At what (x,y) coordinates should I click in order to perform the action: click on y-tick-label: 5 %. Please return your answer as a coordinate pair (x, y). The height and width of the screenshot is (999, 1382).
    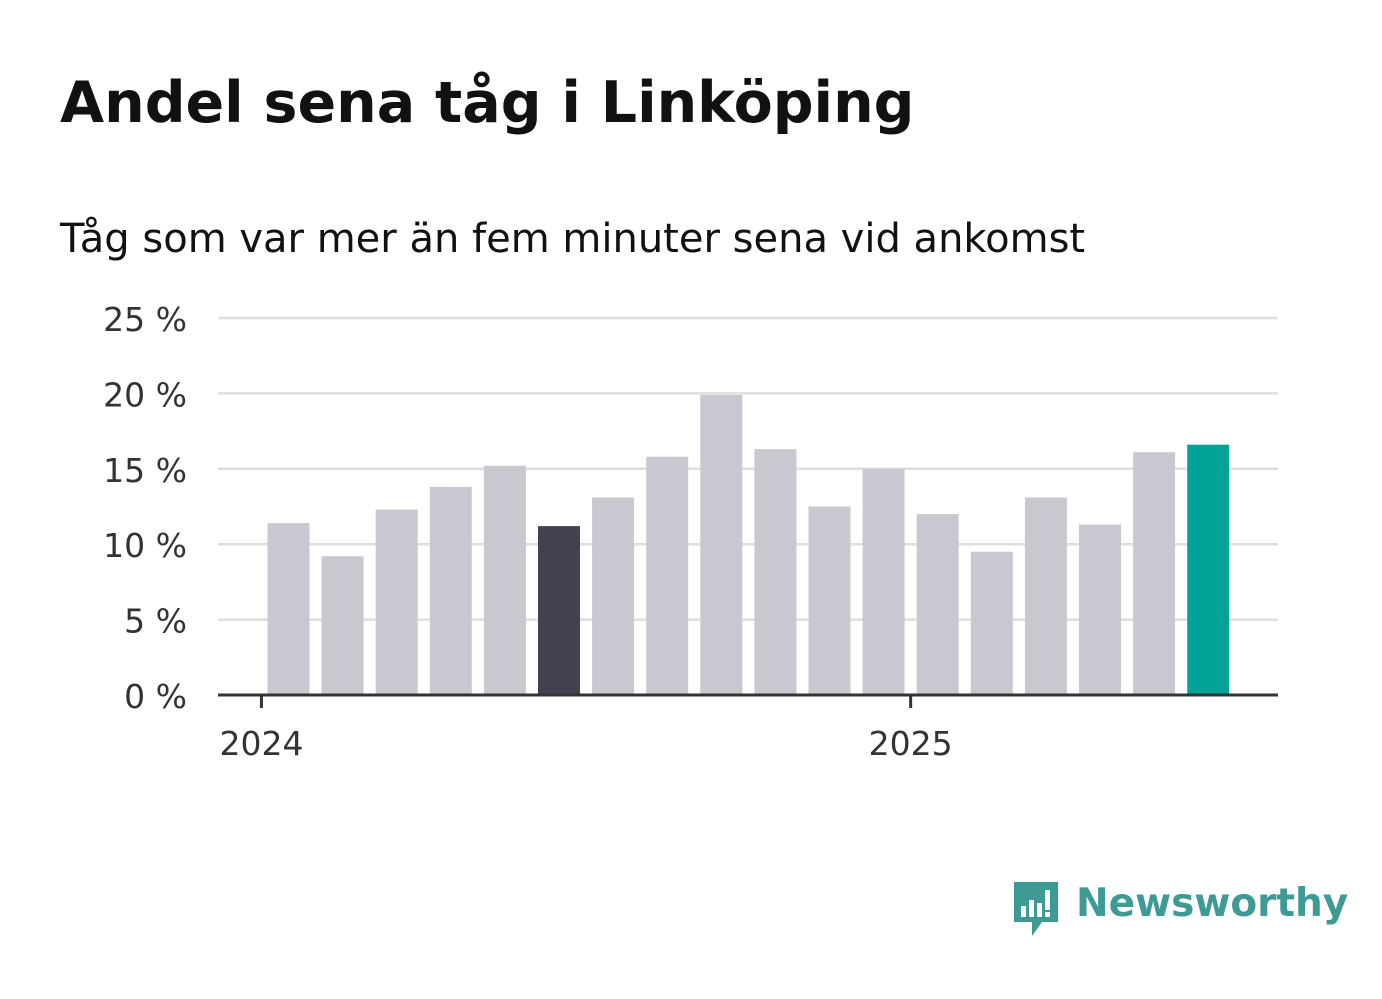
    Looking at the image, I should click on (155, 621).